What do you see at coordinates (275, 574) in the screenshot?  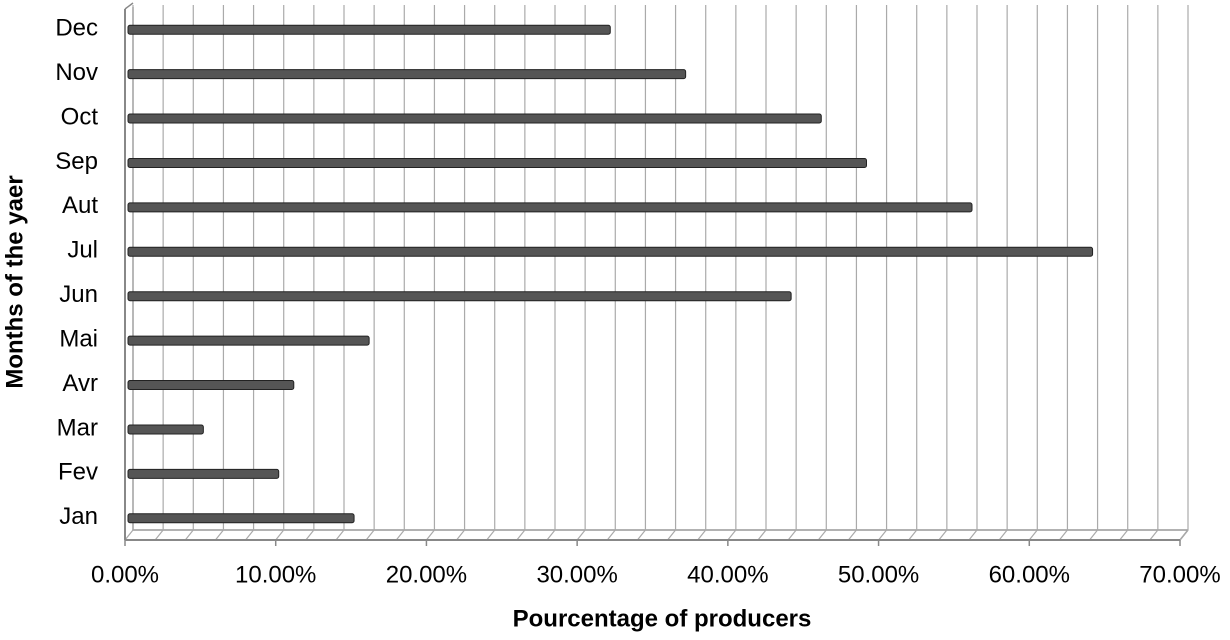 I see `x-tick-label: 10.00%` at bounding box center [275, 574].